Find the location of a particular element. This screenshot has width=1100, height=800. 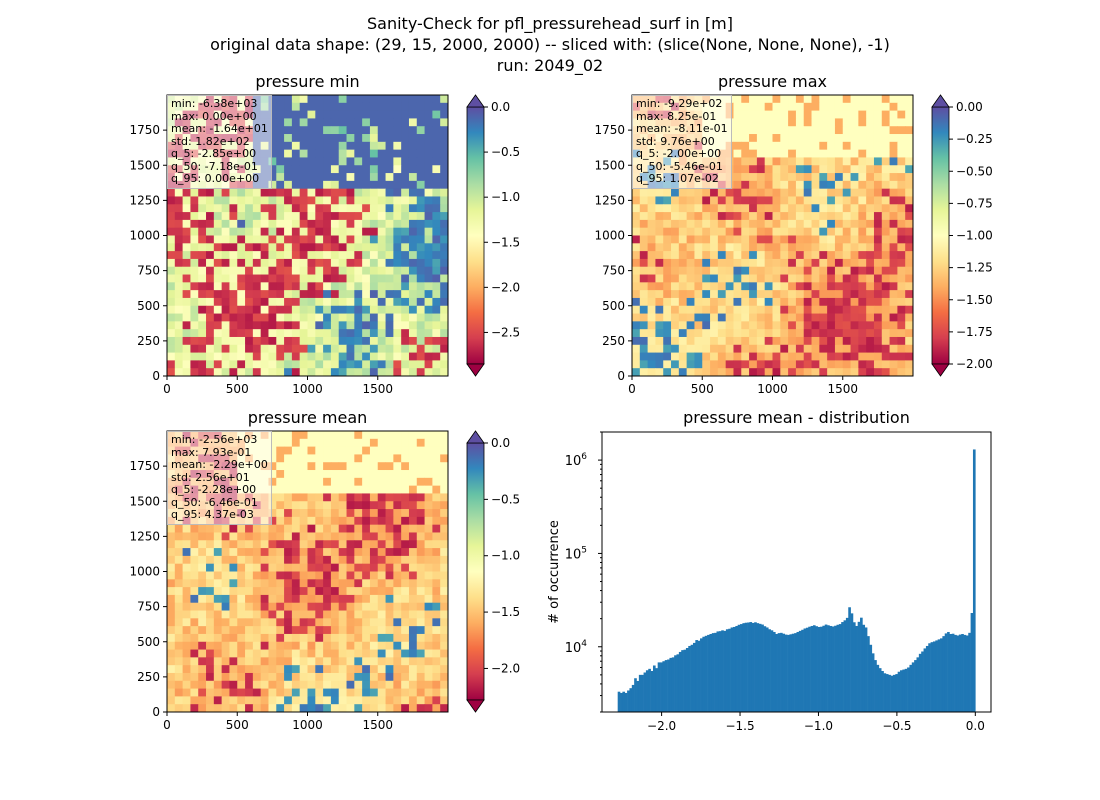

y-tick-label: 750 is located at coordinates (148, 607).